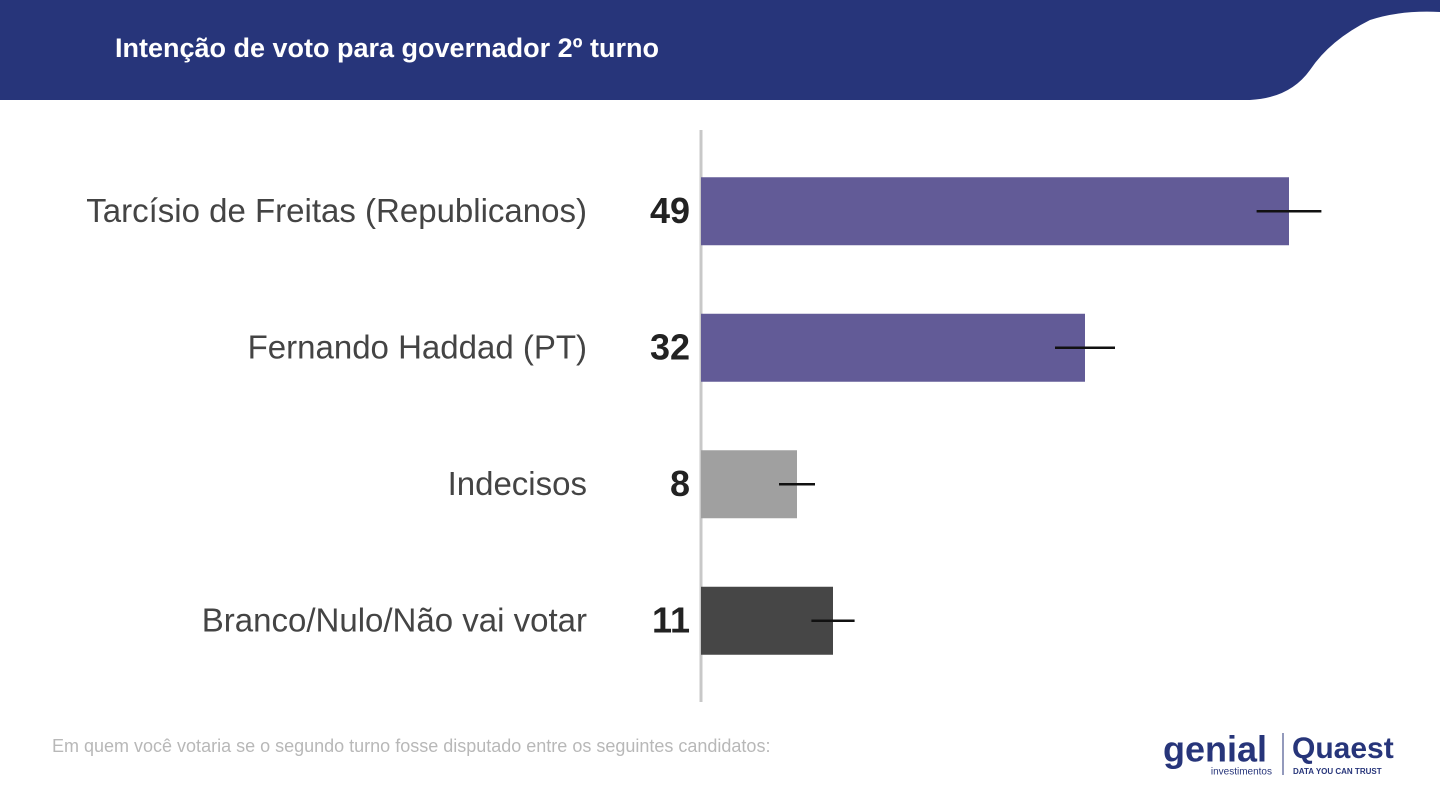 The height and width of the screenshot is (804, 1440). What do you see at coordinates (670, 210) in the screenshot?
I see `value-label: 49` at bounding box center [670, 210].